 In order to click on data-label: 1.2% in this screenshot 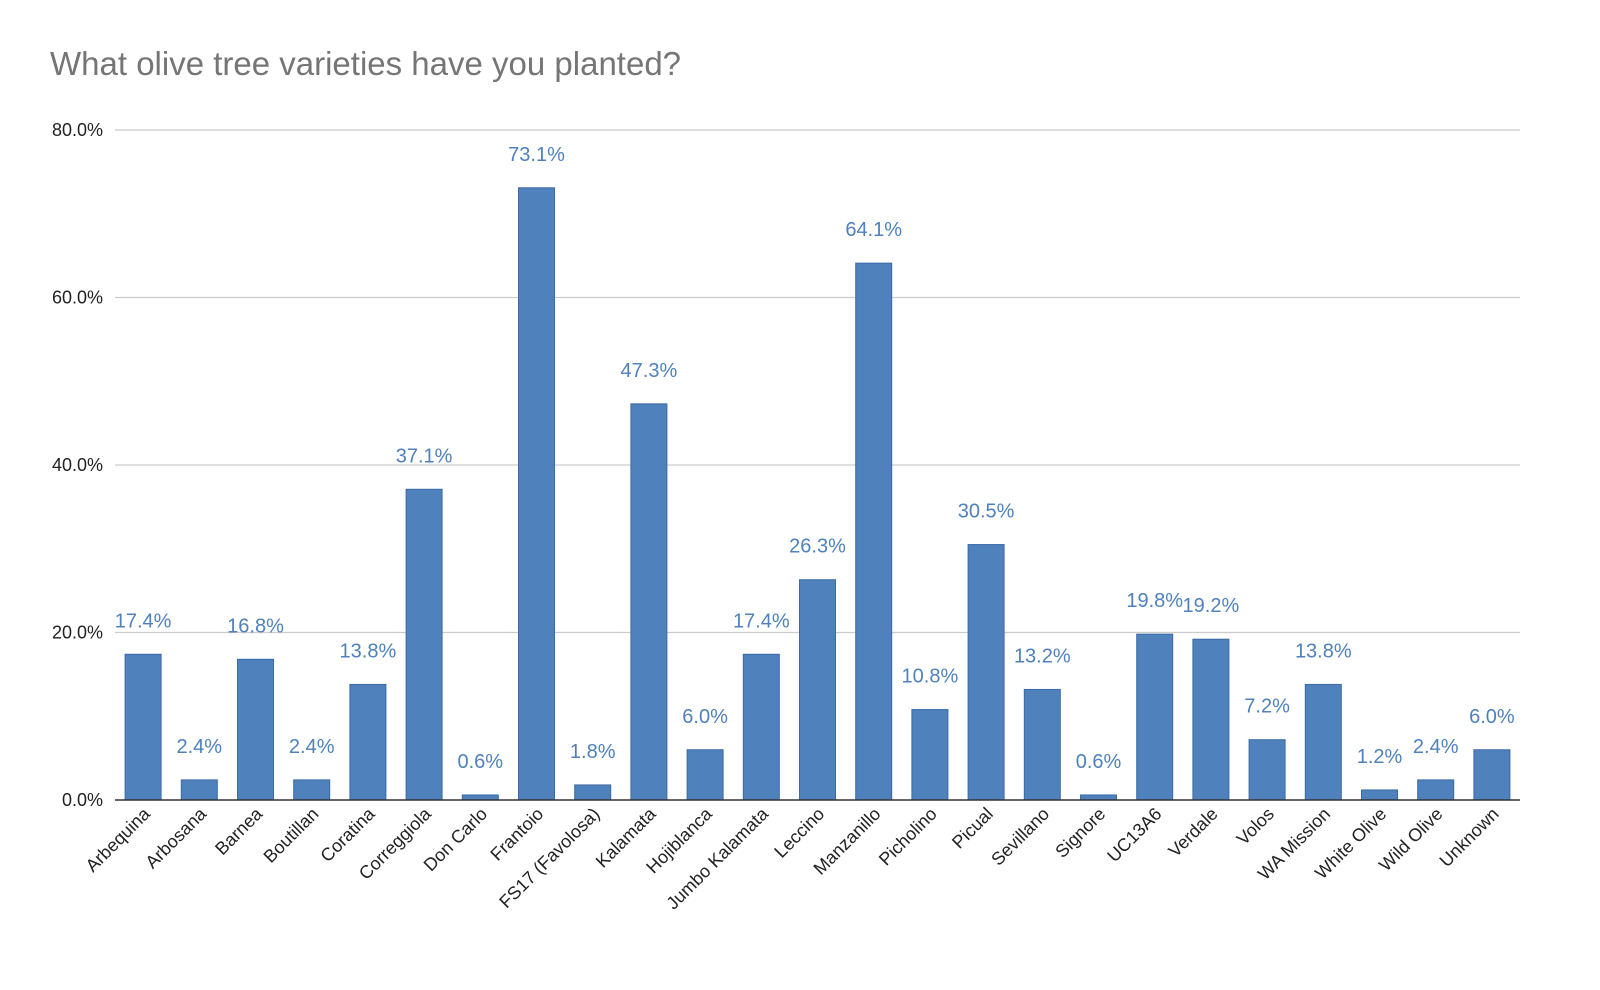, I will do `click(1380, 757)`.